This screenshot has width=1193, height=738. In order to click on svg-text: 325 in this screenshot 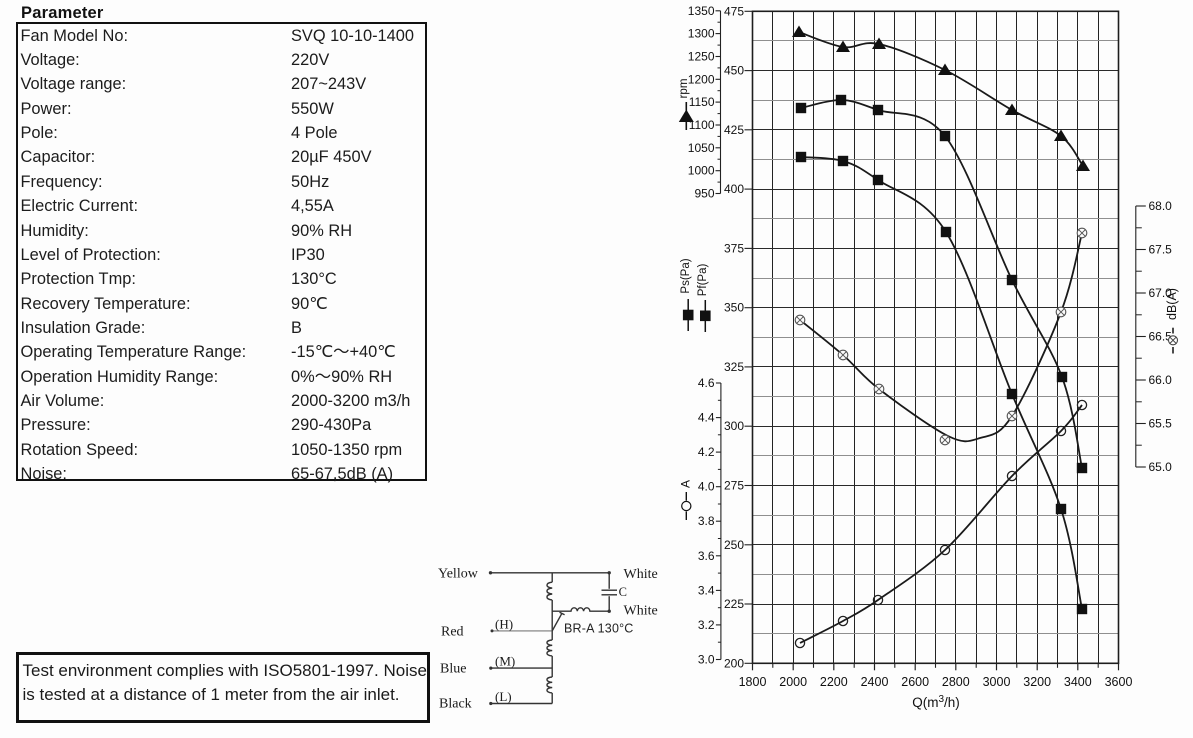, I will do `click(734, 367)`.